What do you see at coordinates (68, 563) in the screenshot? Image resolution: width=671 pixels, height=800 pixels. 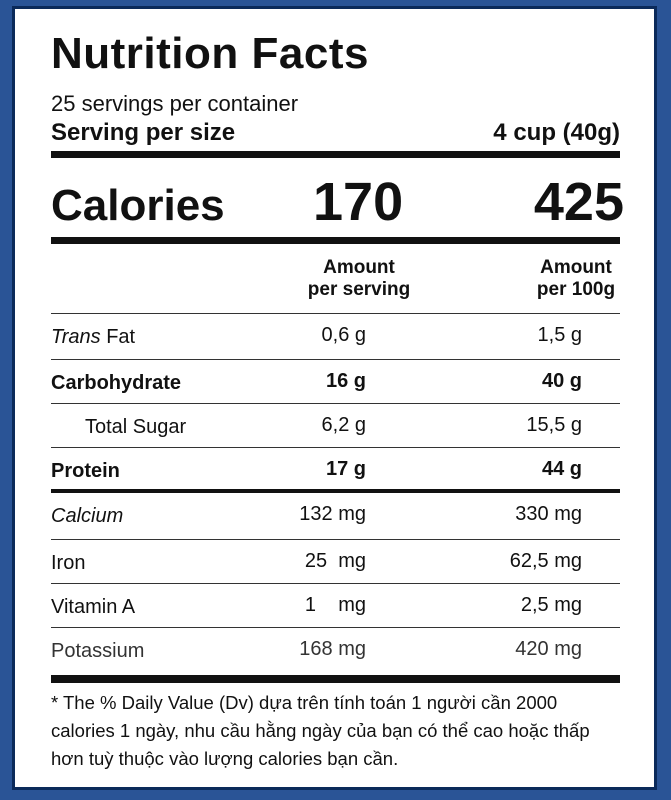 I see `nutrient-name: Iron` at bounding box center [68, 563].